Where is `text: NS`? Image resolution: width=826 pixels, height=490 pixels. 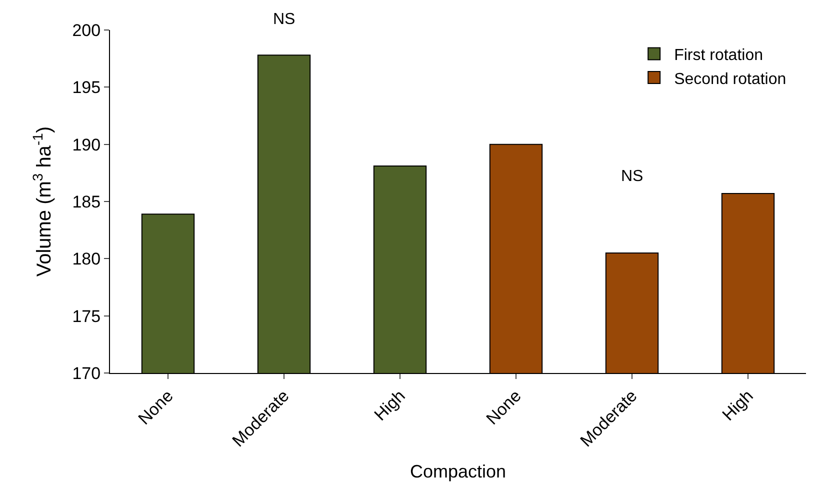 text: NS is located at coordinates (284, 19).